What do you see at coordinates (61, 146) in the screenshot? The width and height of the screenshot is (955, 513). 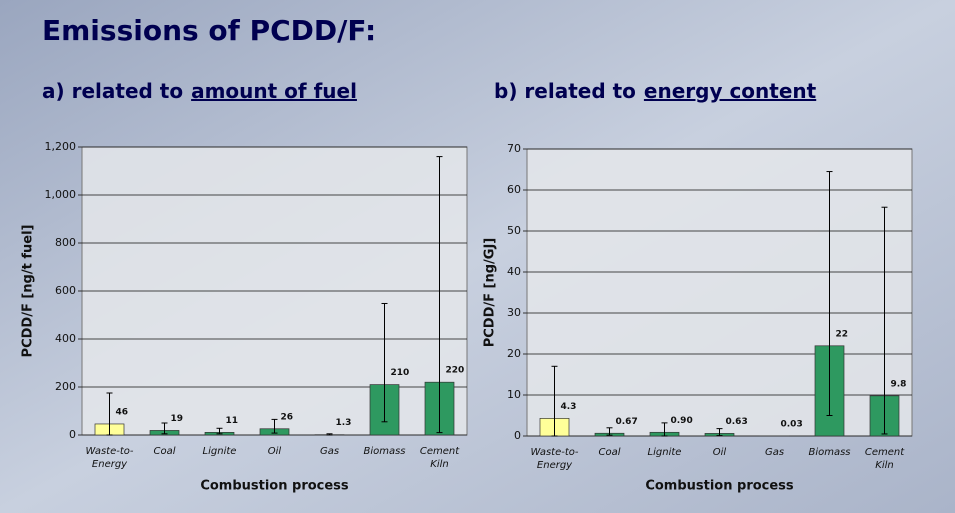 I see `y-tick-label: 1,200` at bounding box center [61, 146].